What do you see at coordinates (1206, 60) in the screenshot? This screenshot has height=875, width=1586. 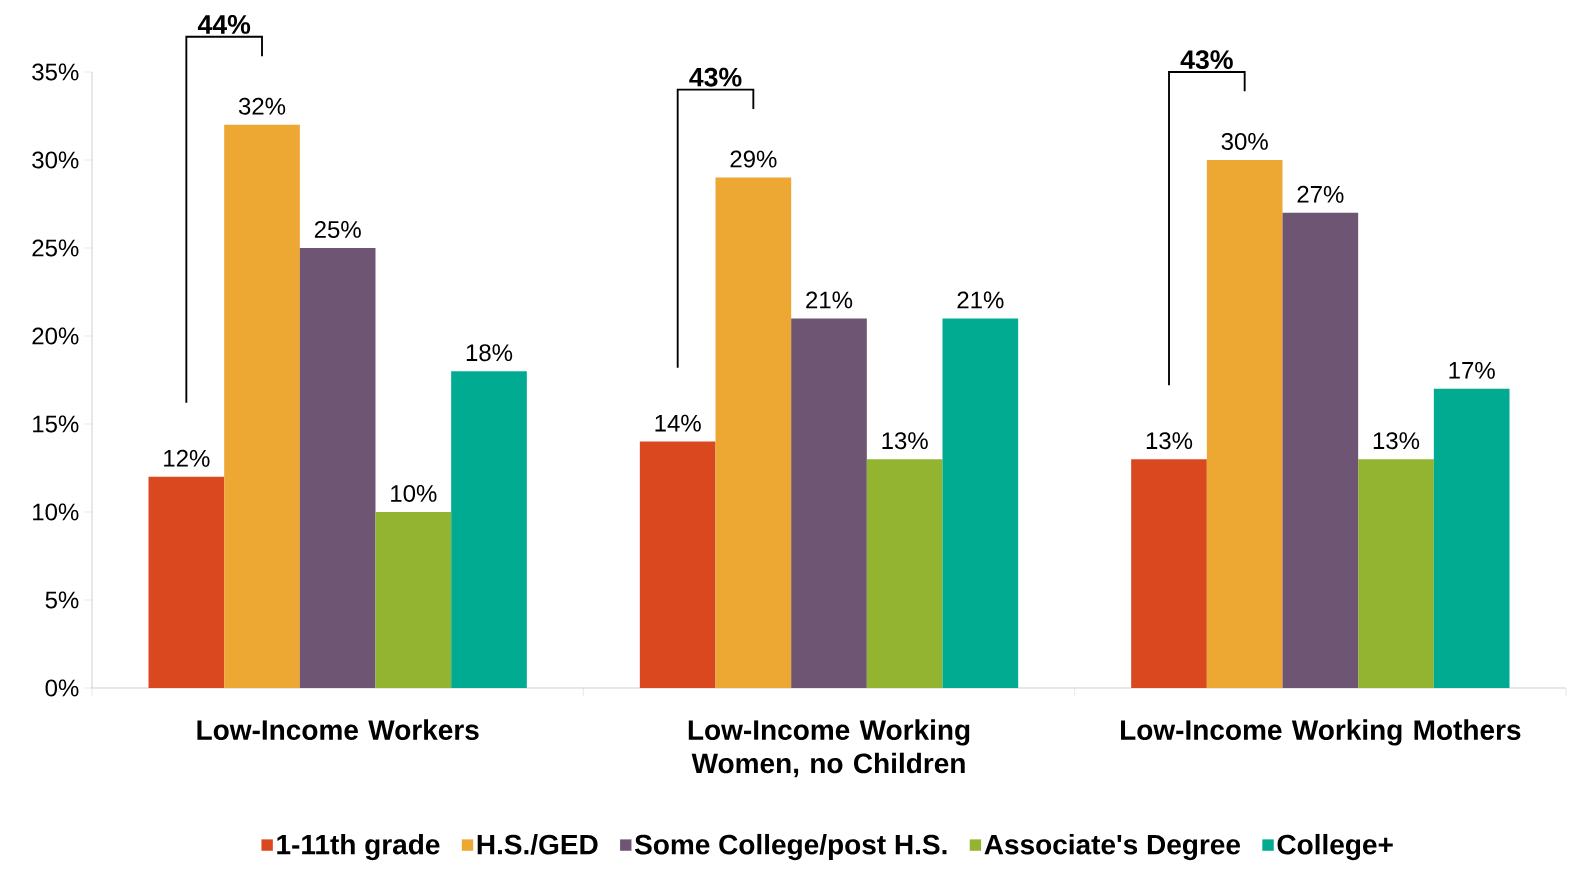 I see `text: 43%` at bounding box center [1206, 60].